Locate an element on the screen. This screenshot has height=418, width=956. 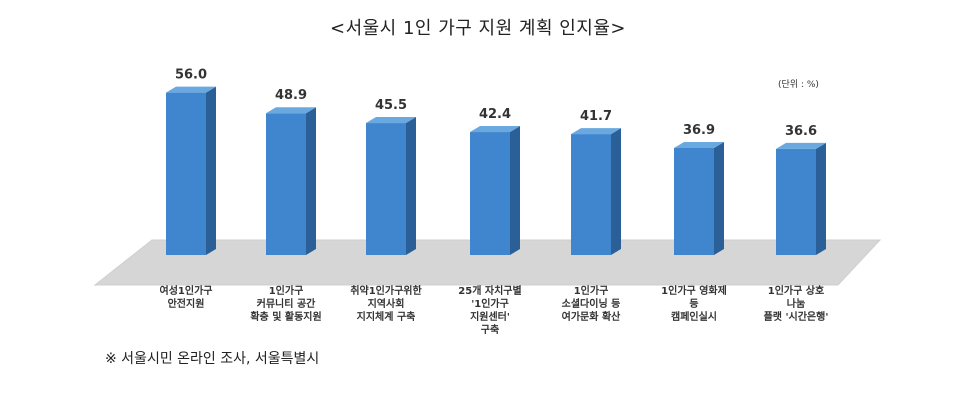
category-label-line: 지지체계 구축 is located at coordinates (386, 316).